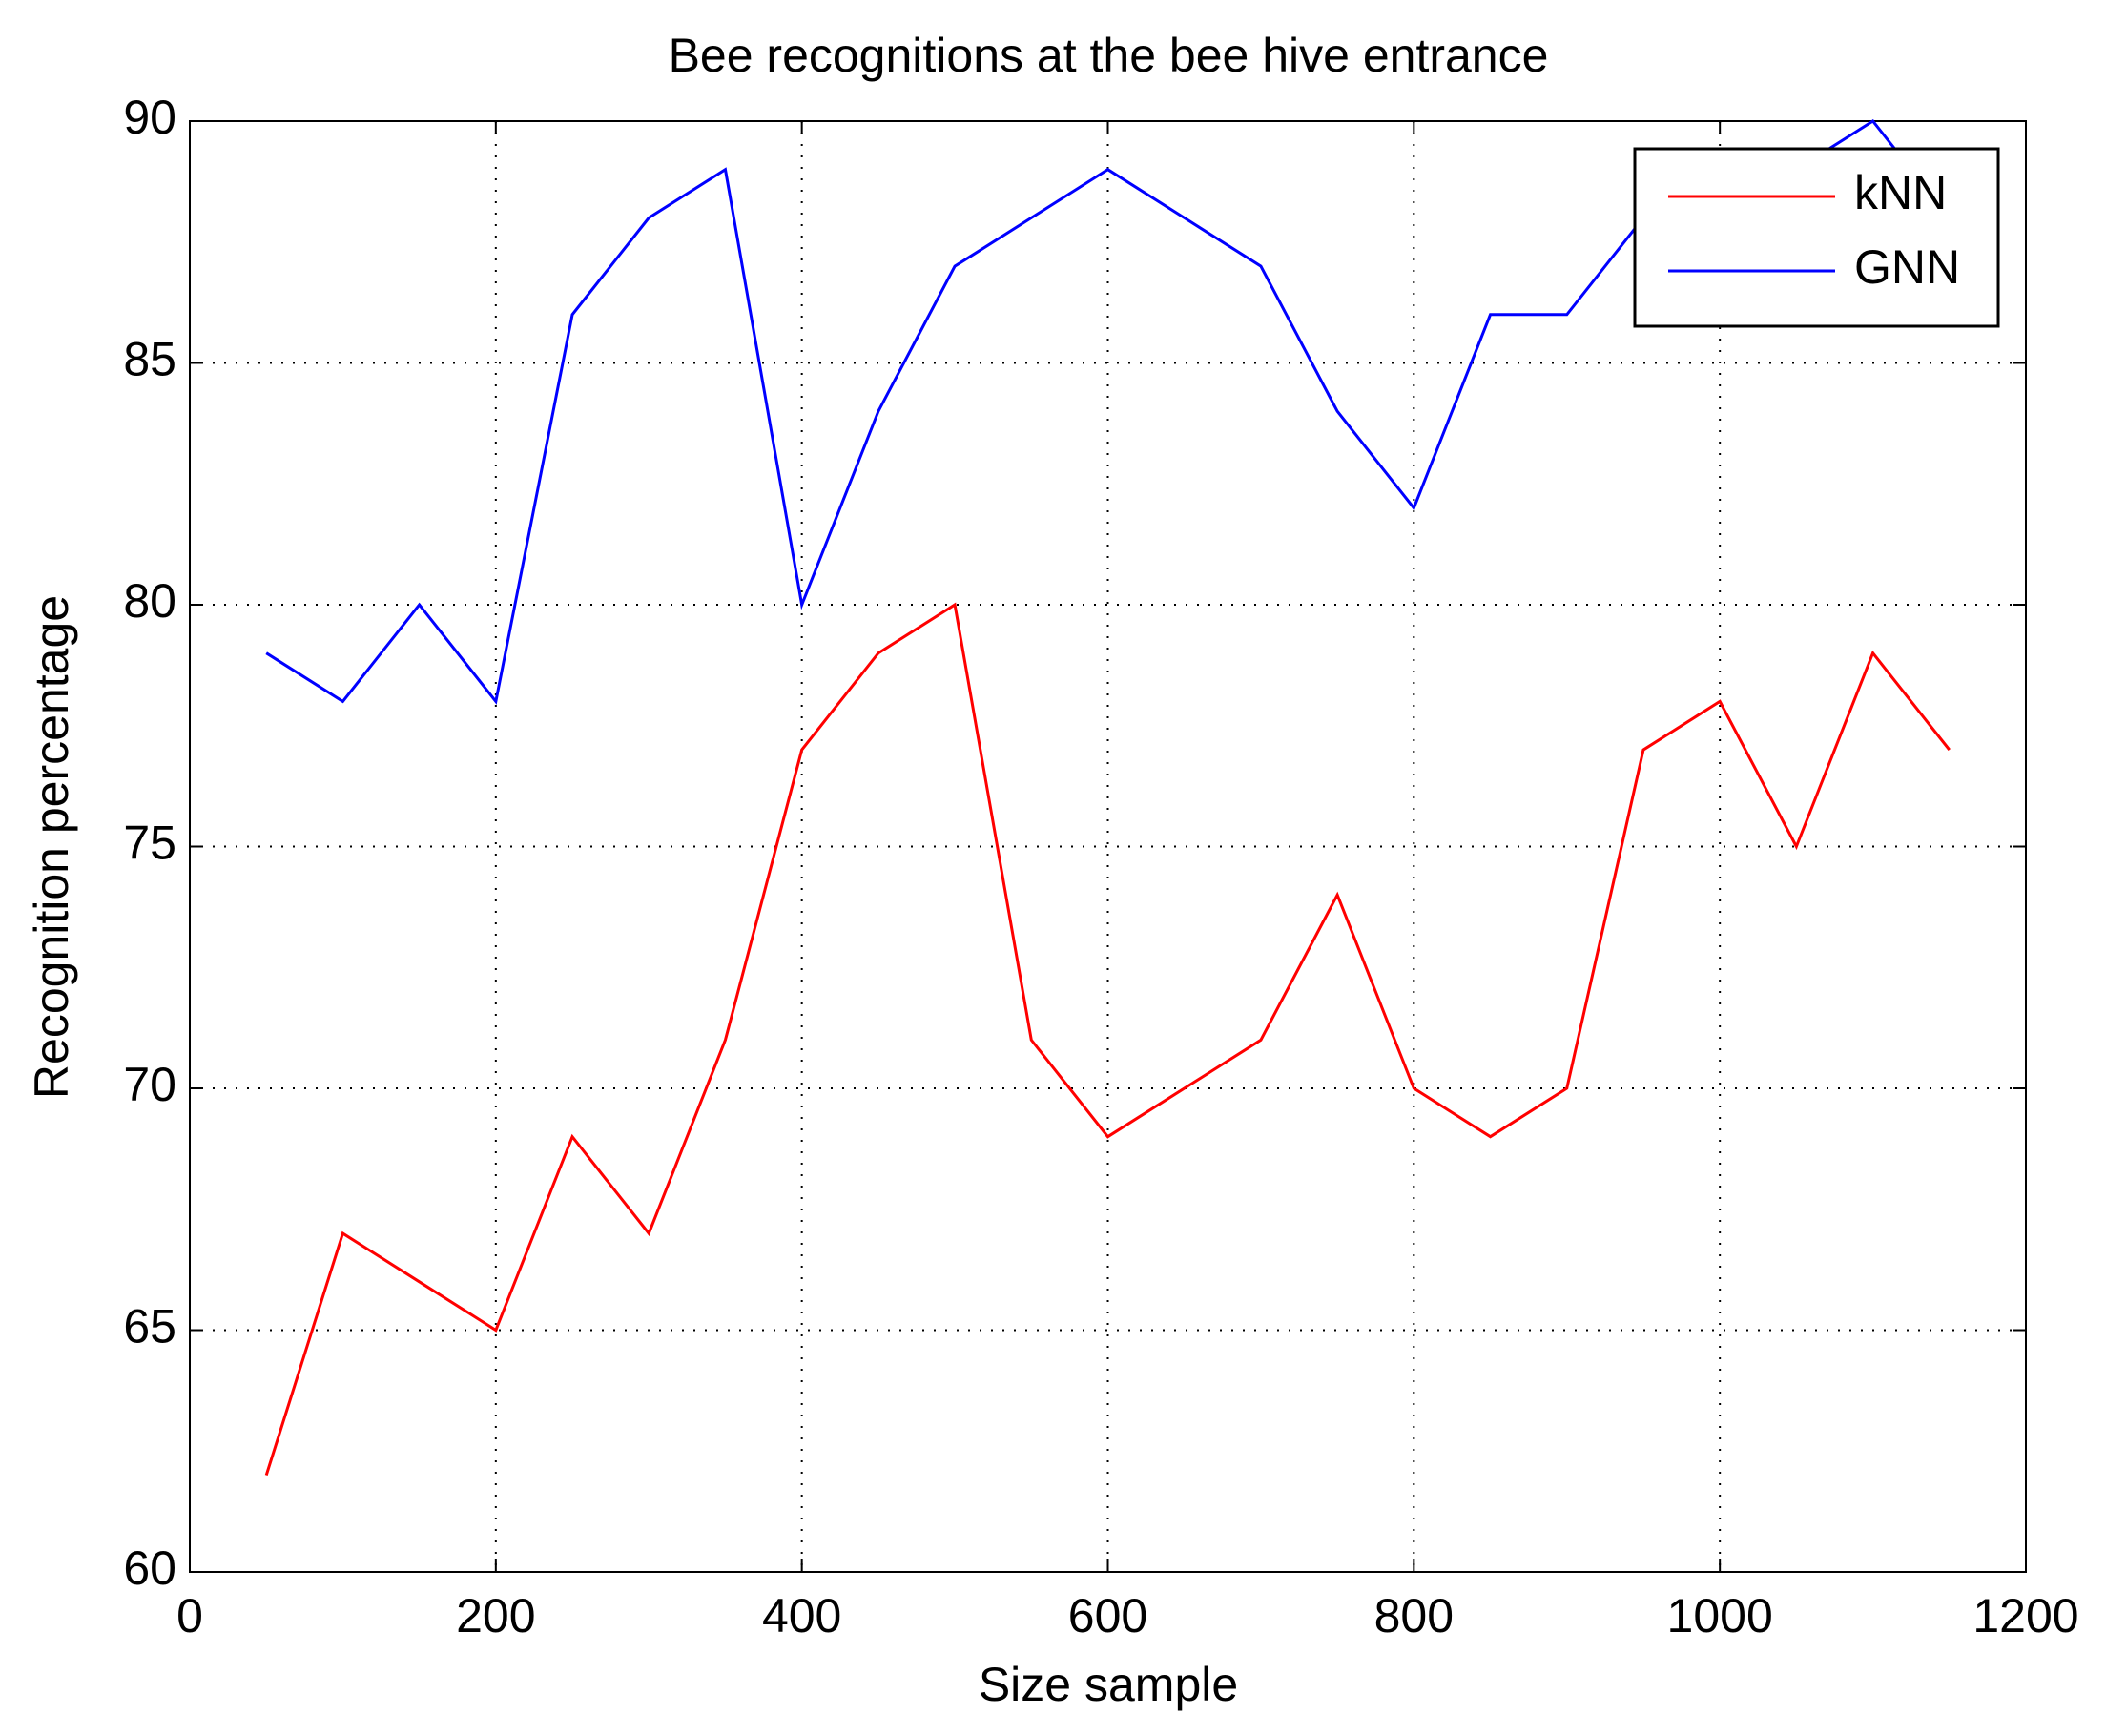 The height and width of the screenshot is (1736, 2106). Describe the element at coordinates (1107, 1616) in the screenshot. I see `x-tick-label: 600` at that location.